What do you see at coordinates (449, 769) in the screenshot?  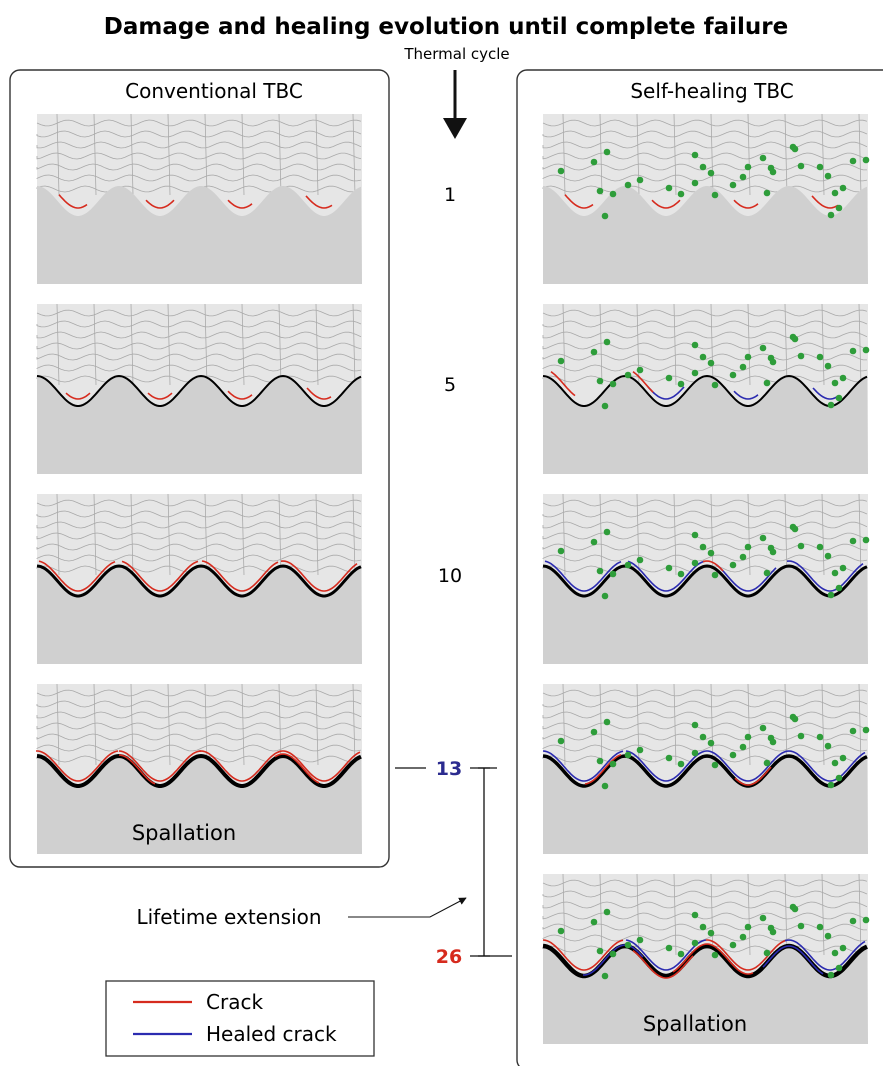 I see `cycle-label-13: 13` at bounding box center [449, 769].